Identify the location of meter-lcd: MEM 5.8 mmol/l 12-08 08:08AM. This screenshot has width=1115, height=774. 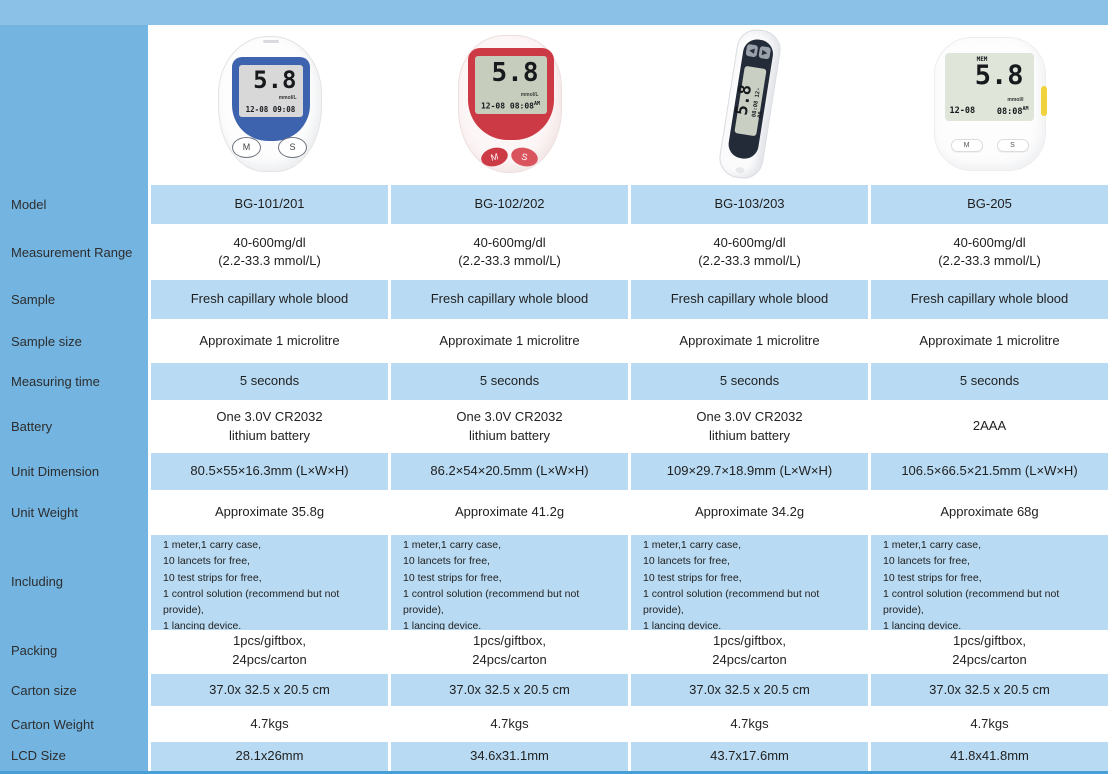
(989, 86).